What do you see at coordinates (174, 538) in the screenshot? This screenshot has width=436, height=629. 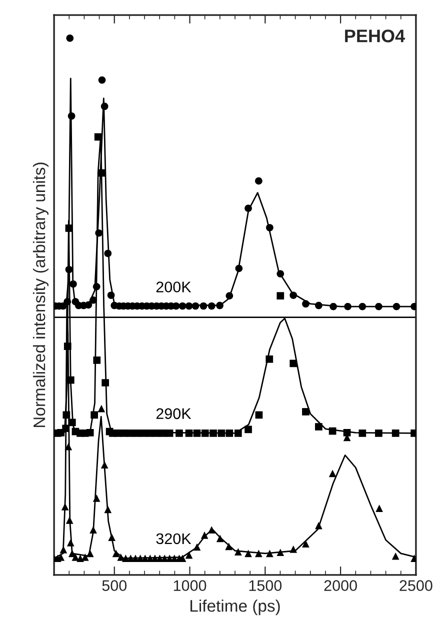 I see `series-label: 320K` at bounding box center [174, 538].